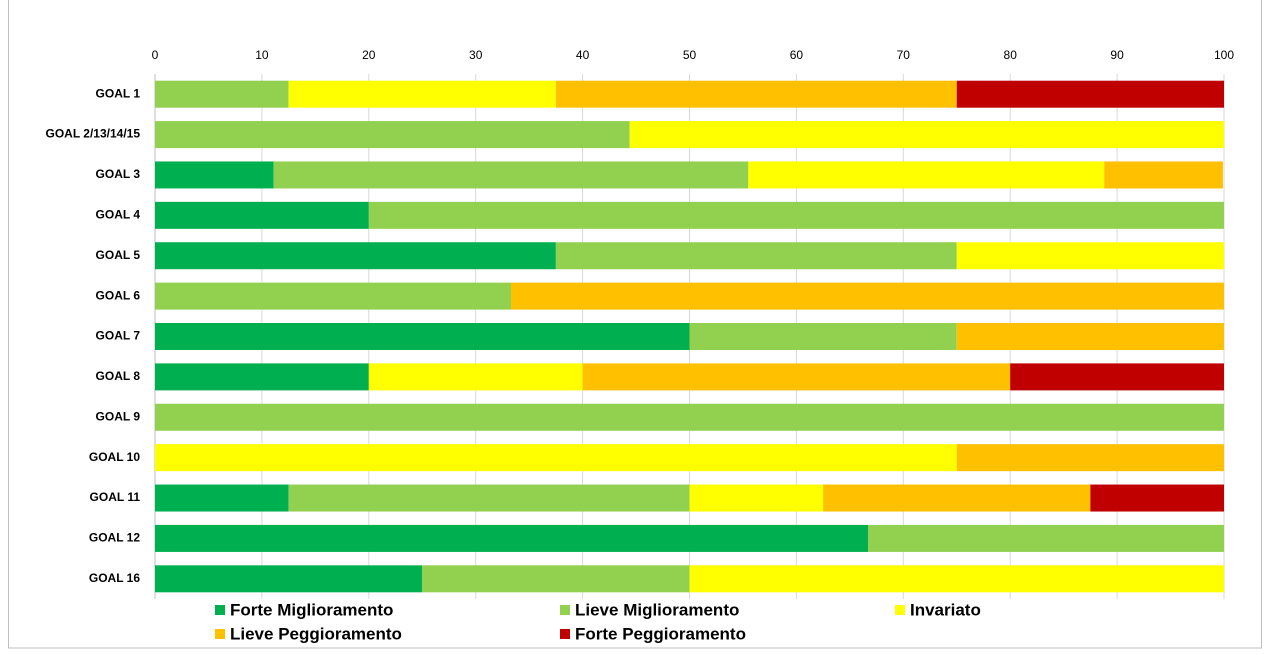 The height and width of the screenshot is (655, 1268). What do you see at coordinates (583, 55) in the screenshot?
I see `x-tick-label: 40` at bounding box center [583, 55].